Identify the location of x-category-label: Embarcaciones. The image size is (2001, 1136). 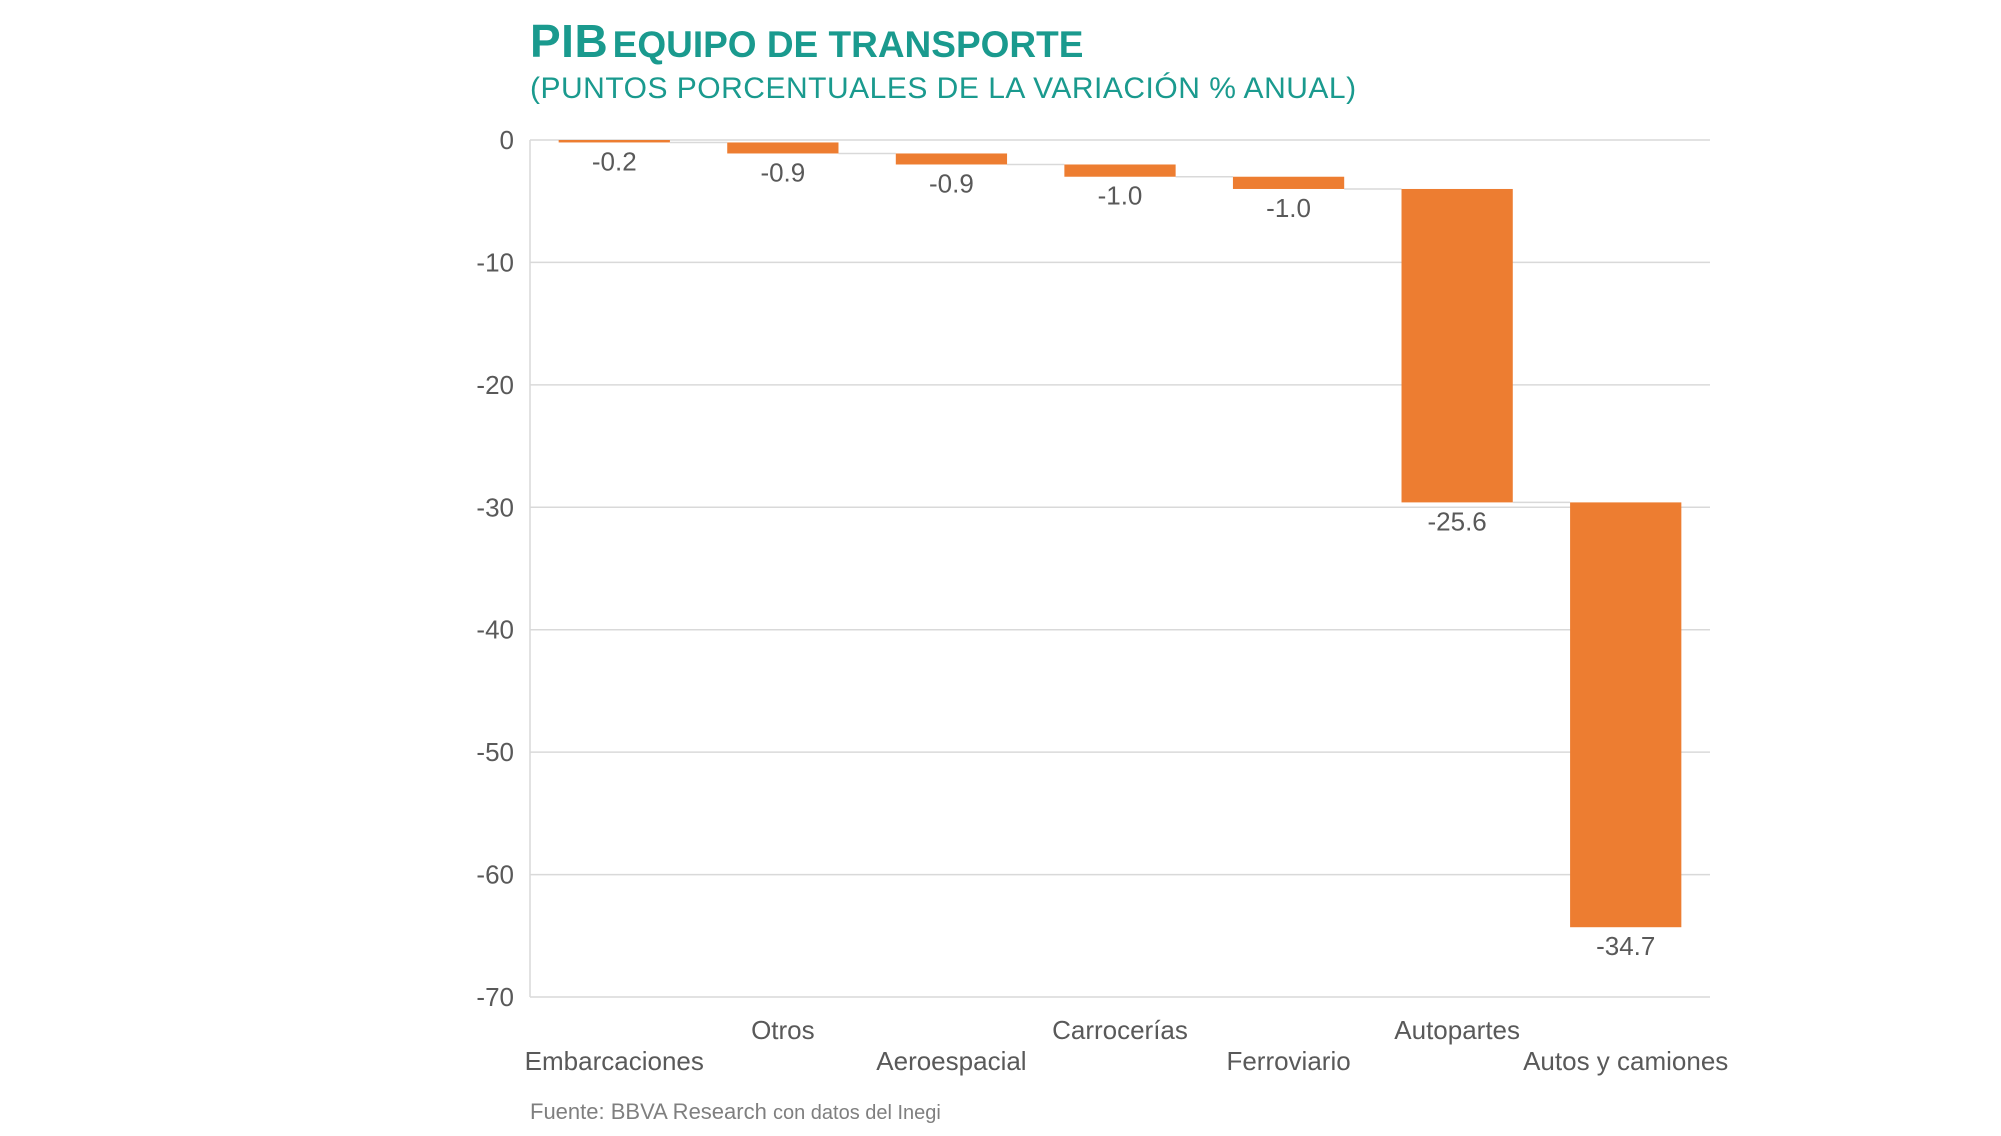
(614, 1061).